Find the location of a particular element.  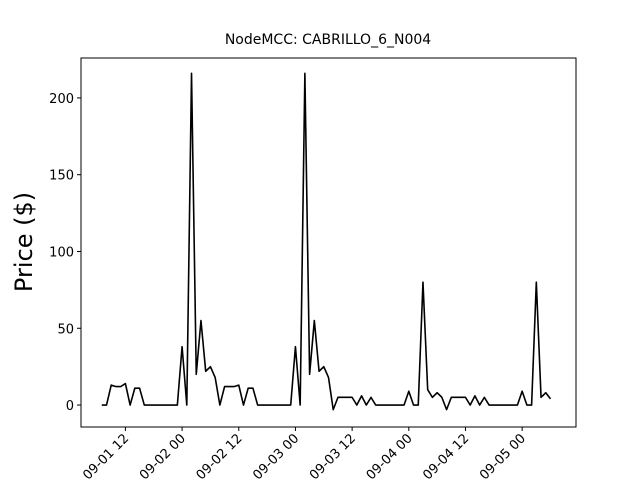

x-tick-label: 09-03 00 is located at coordinates (276, 455).